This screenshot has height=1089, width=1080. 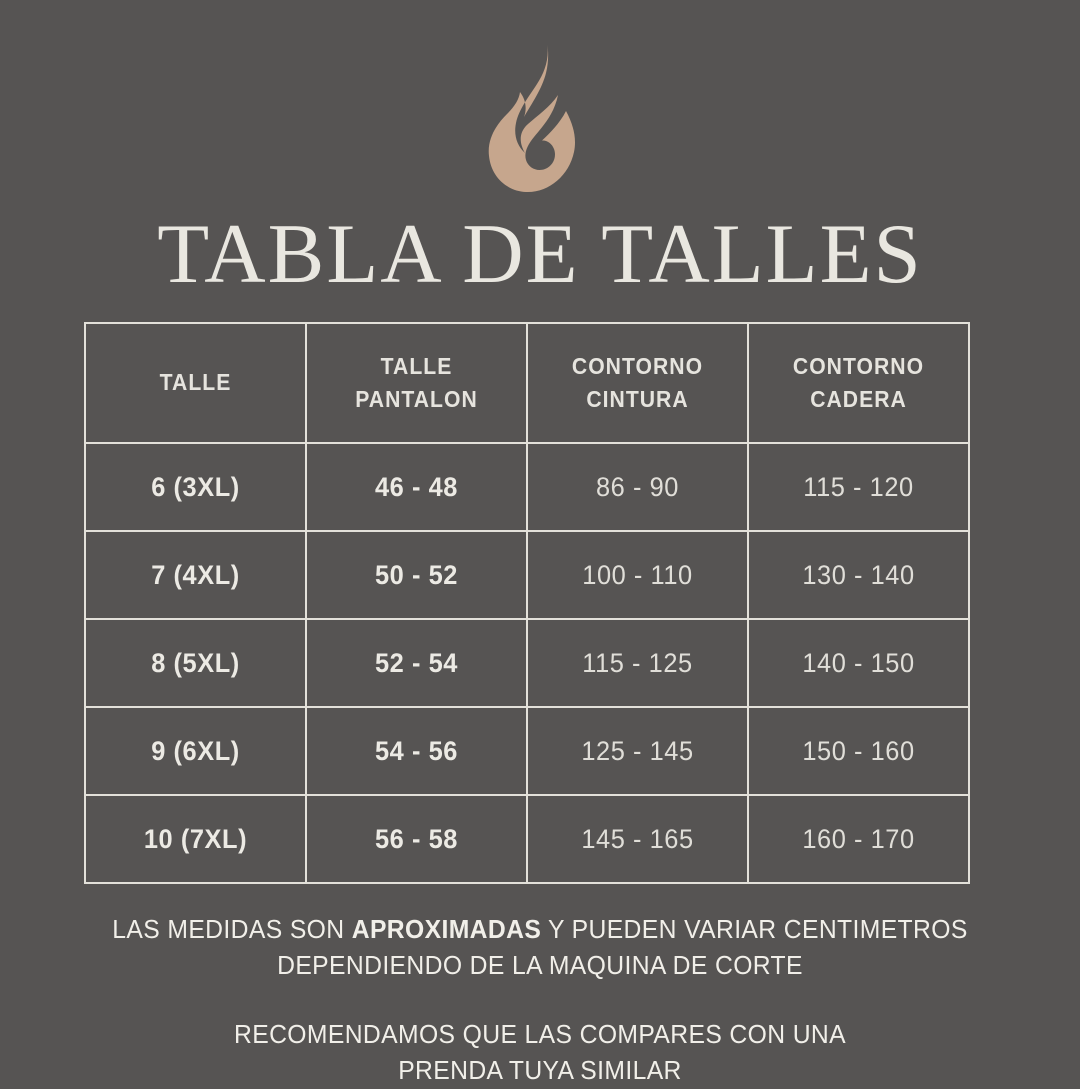 What do you see at coordinates (416, 839) in the screenshot?
I see `cell-talle-pantalon: 56 - 58` at bounding box center [416, 839].